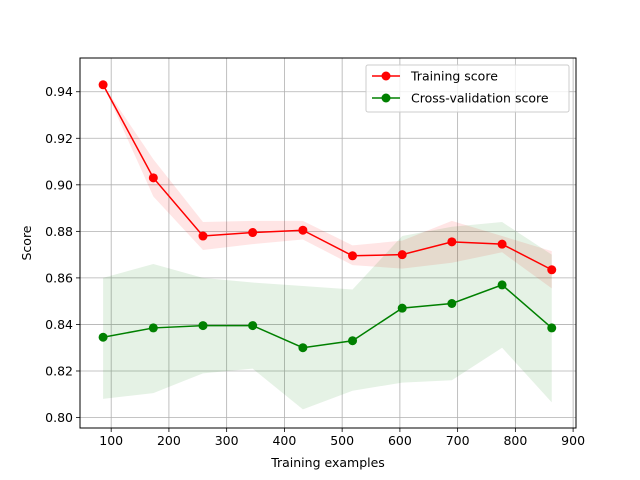 Image resolution: width=640 pixels, height=480 pixels. What do you see at coordinates (573, 440) in the screenshot?
I see `x-tick-label: 900` at bounding box center [573, 440].